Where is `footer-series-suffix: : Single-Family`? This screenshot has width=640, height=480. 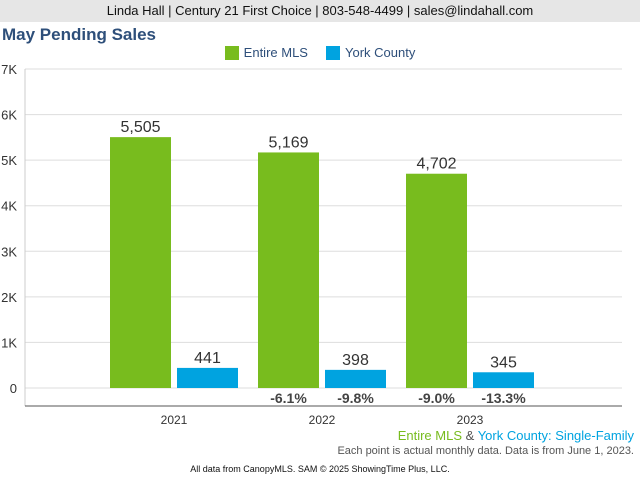
footer-series-suffix: : Single-Family is located at coordinates (591, 435).